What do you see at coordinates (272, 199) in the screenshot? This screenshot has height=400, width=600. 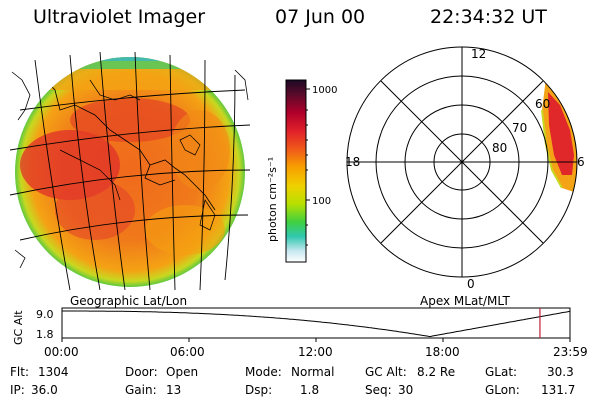 I see `colorbar-label: photon cm⁻²s⁻¹` at bounding box center [272, 199].